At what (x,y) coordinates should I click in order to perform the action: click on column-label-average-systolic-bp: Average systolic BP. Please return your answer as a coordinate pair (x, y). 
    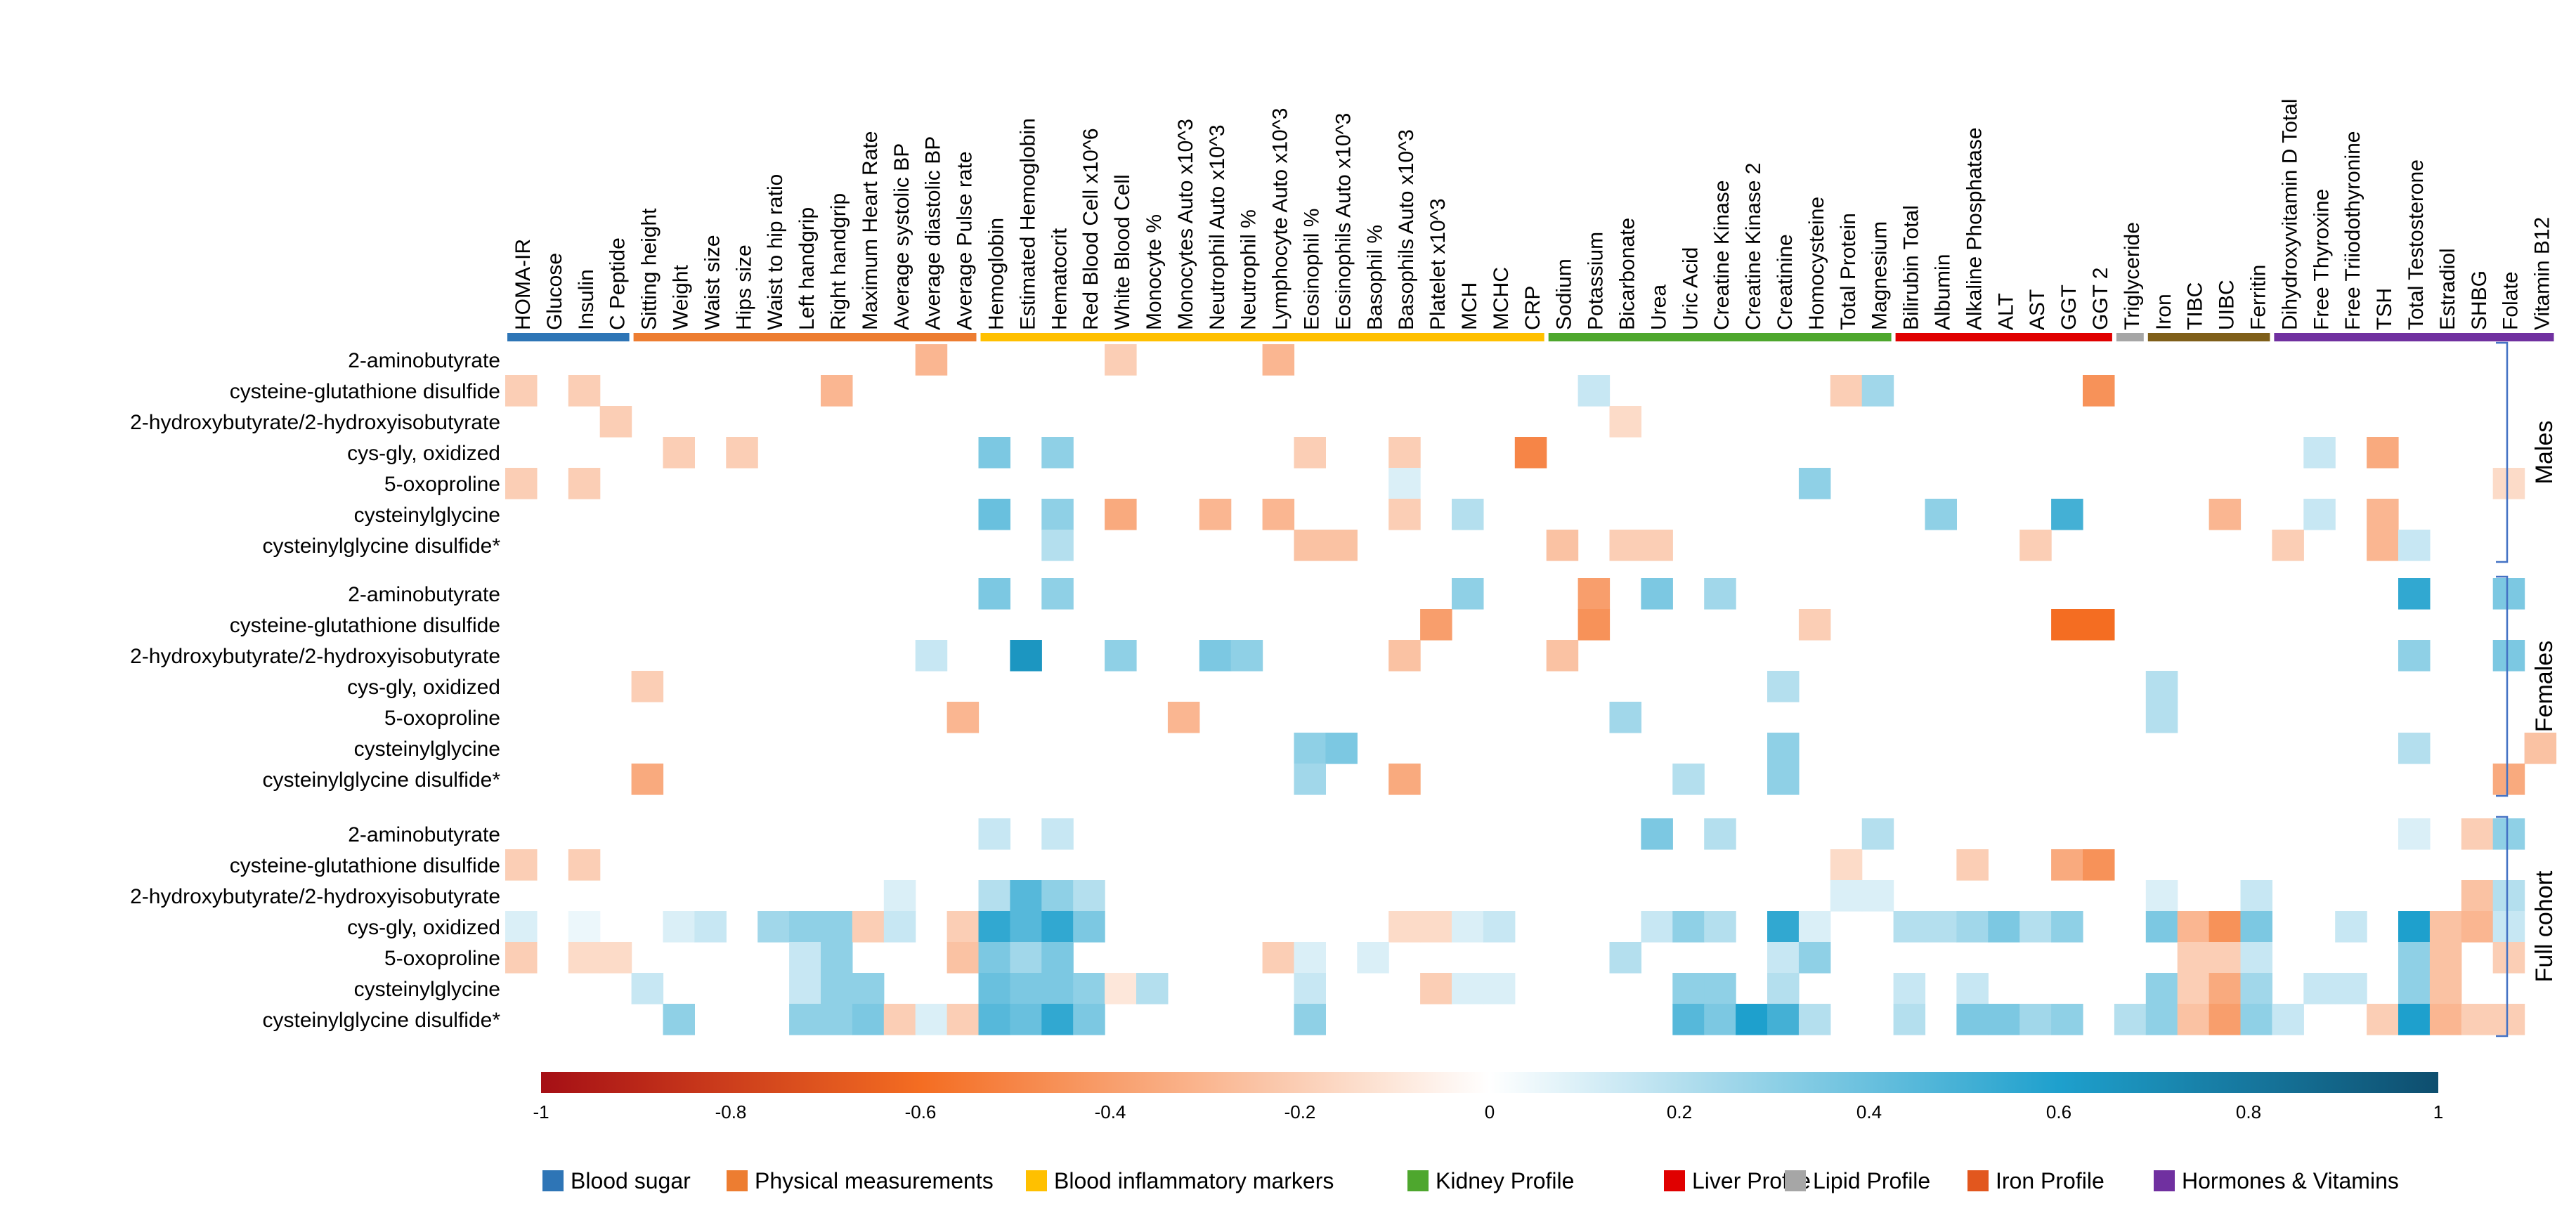
    Looking at the image, I should click on (901, 236).